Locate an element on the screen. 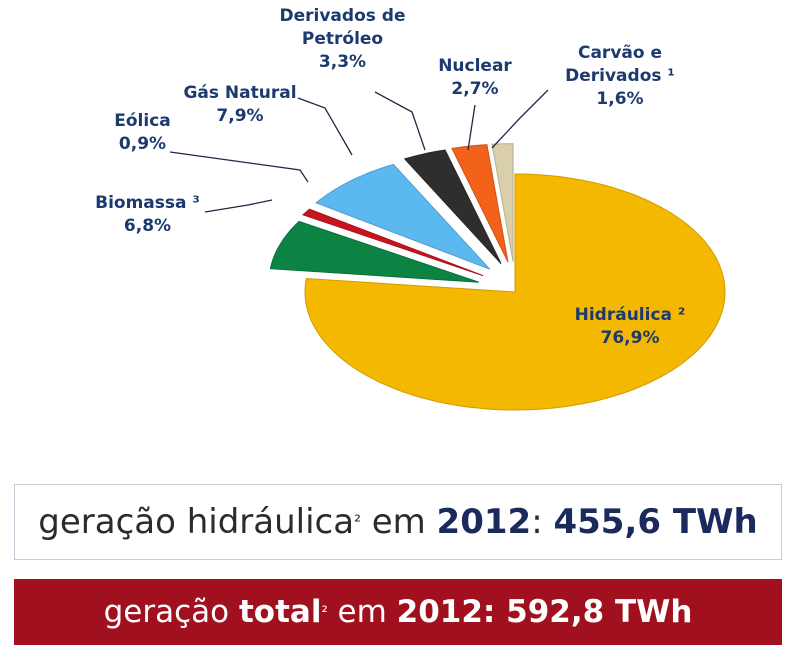  value-label: 7,9% is located at coordinates (240, 116).